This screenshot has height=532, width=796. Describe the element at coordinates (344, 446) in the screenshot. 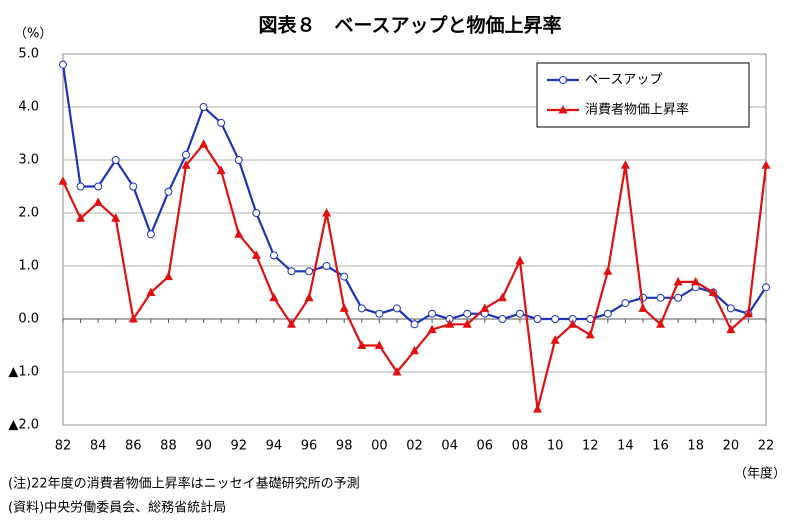

I see `x-tick-label: 98` at that location.